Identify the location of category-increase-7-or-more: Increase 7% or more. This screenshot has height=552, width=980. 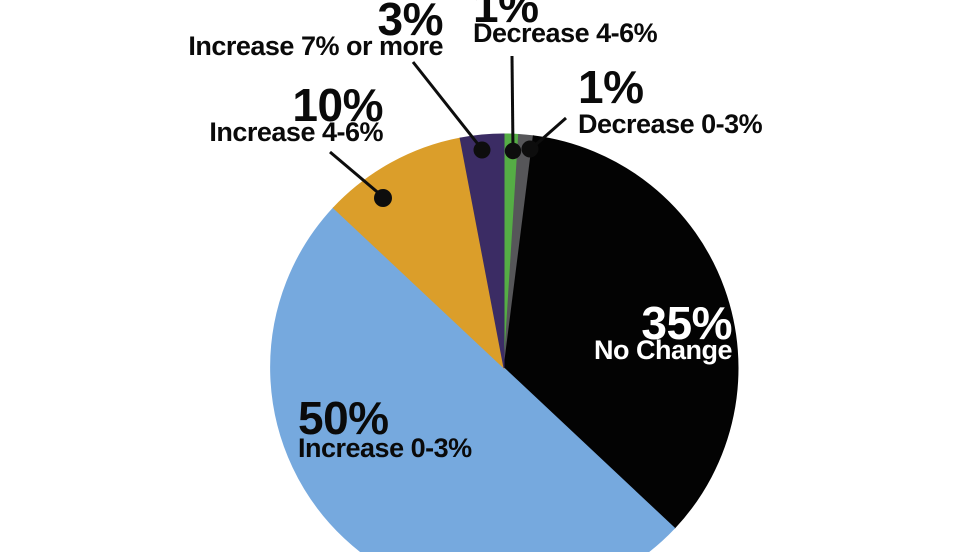
(315, 46).